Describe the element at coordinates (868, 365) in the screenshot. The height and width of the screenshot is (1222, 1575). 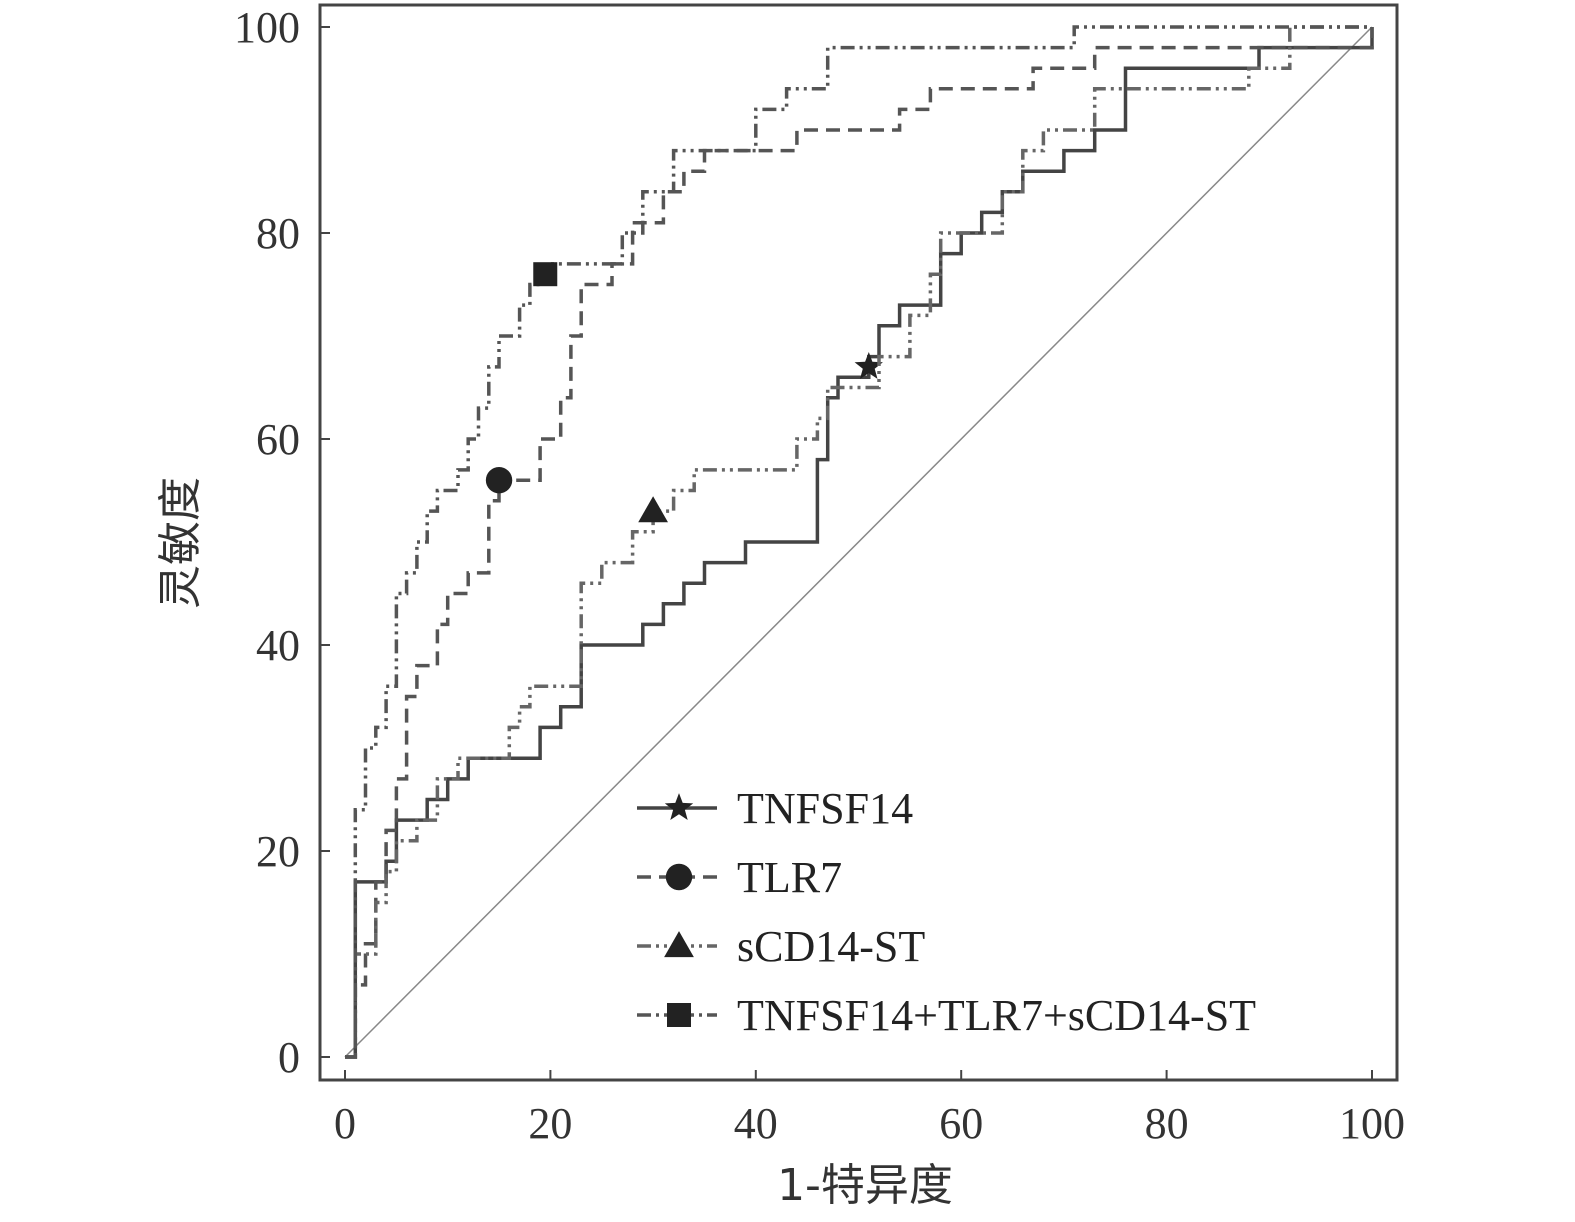
I see `series-marker-tnfsf14` at that location.